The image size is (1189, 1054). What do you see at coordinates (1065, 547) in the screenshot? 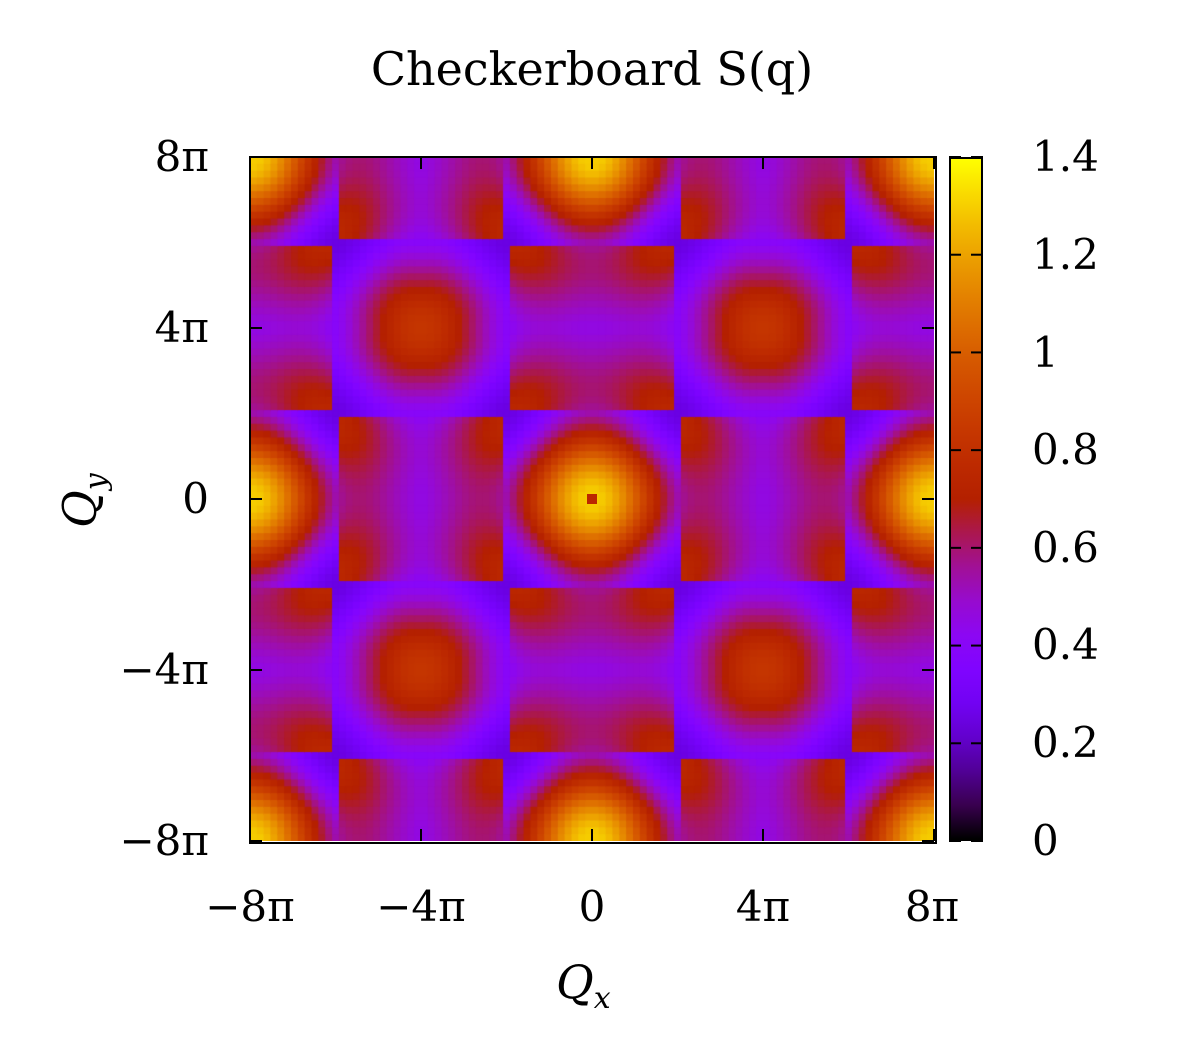
I see `colorbar-tick-label: 0.6` at bounding box center [1065, 547].